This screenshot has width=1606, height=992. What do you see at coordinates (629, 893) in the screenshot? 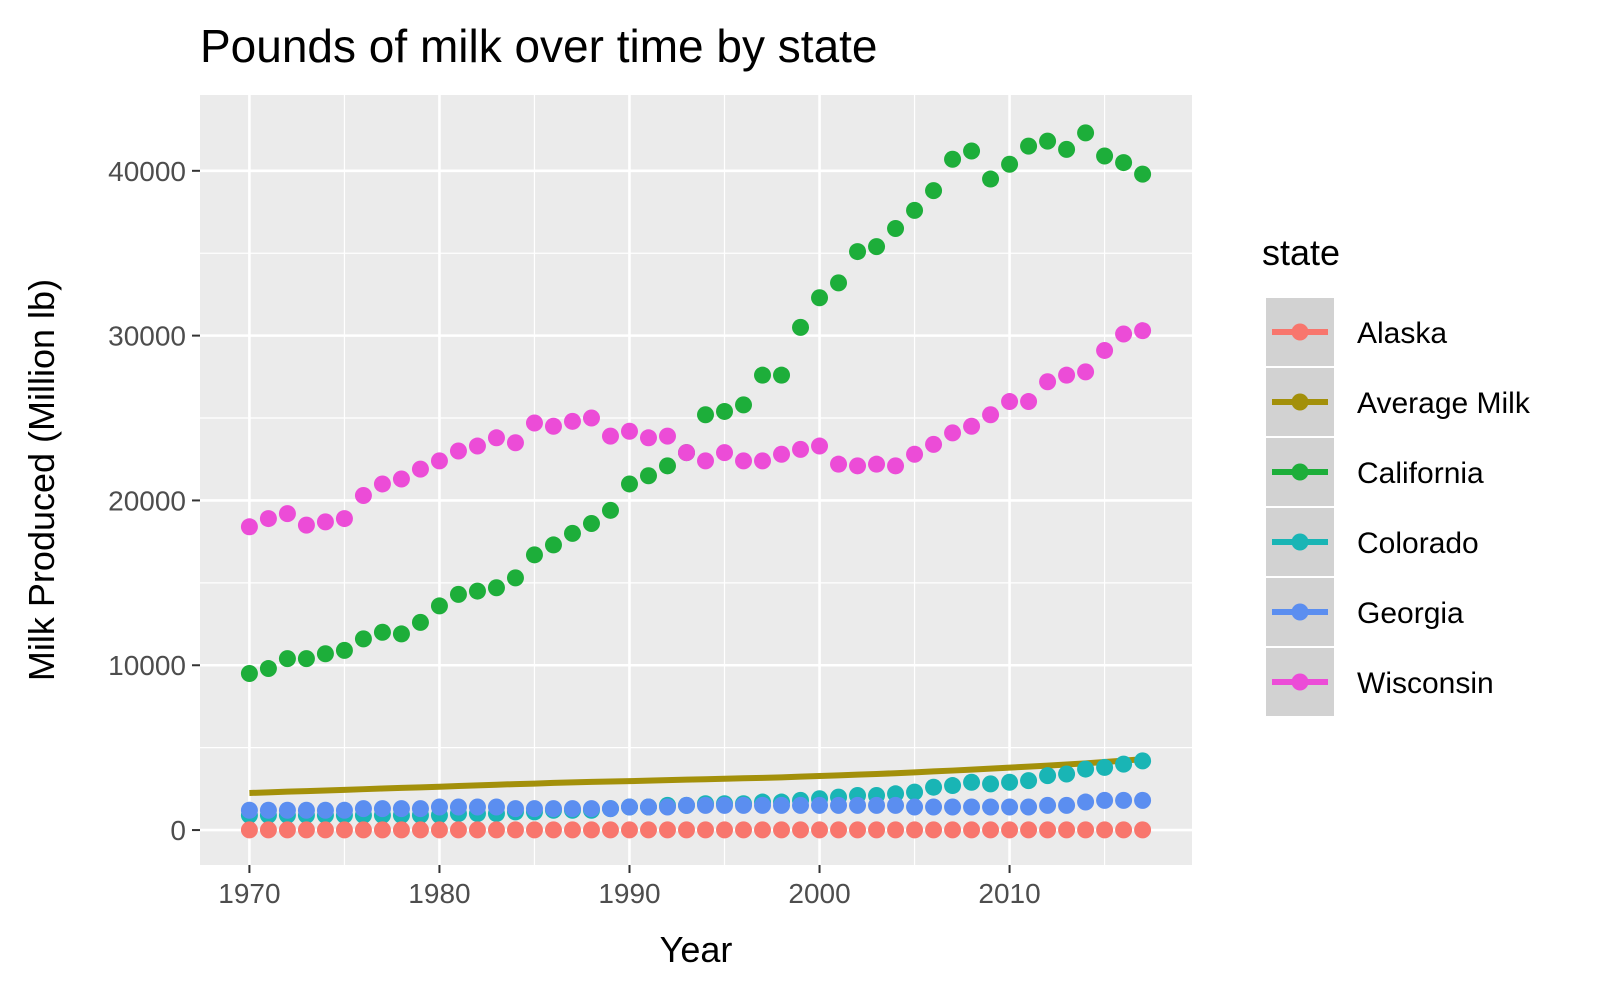
I see `x-tick-label: 1990` at bounding box center [629, 893].